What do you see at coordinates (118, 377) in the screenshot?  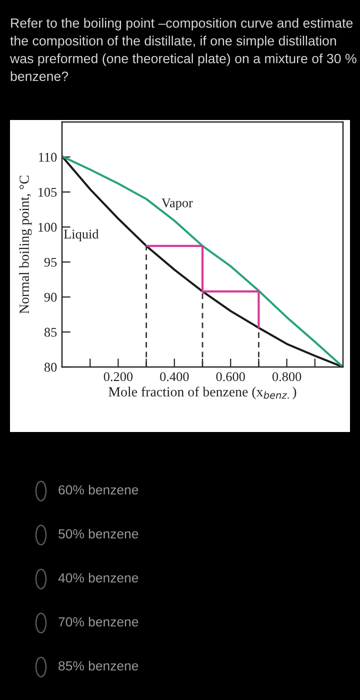 I see `x-tick-label: 0.200` at bounding box center [118, 377].